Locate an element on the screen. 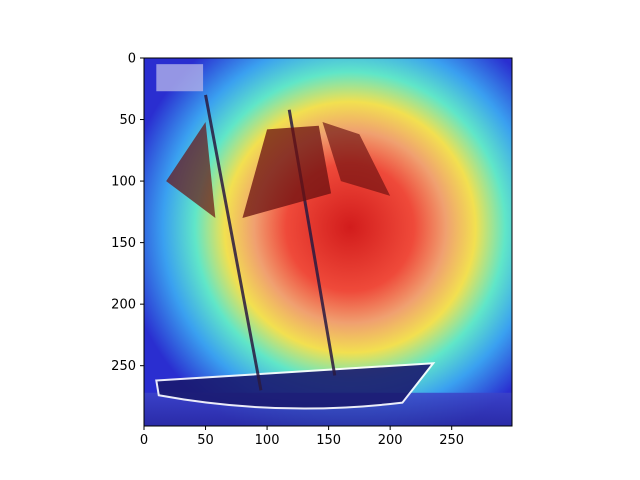 The image size is (640, 480). y-tick-label: 250 is located at coordinates (123, 366).